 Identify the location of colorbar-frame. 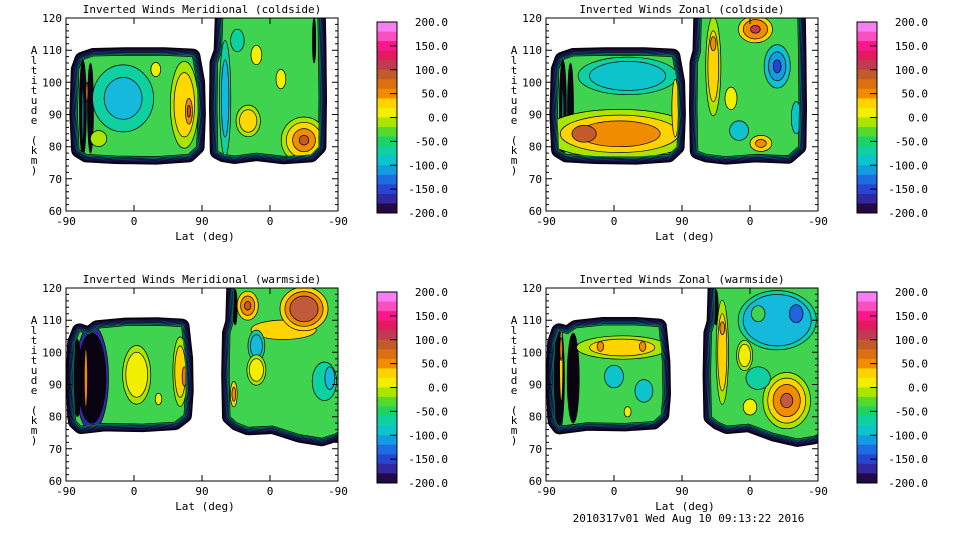
(387, 117).